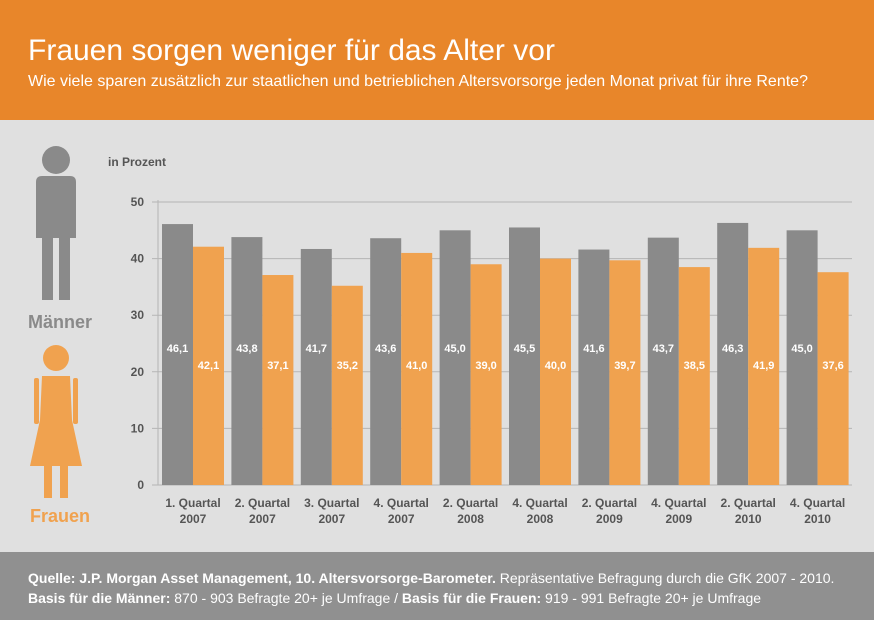 This screenshot has width=874, height=620. What do you see at coordinates (138, 428) in the screenshot?
I see `y-tick-label: 10` at bounding box center [138, 428].